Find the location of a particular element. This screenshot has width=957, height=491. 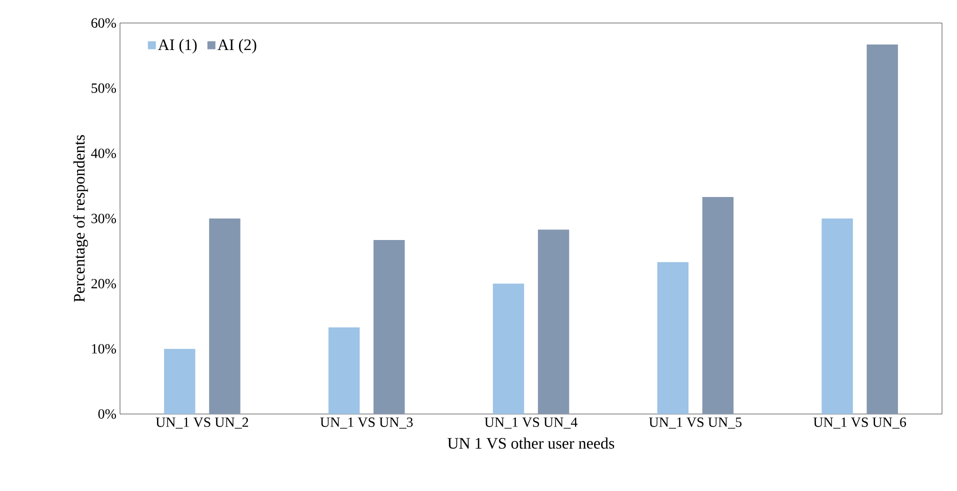

x-tick-label: UN_1 VS UN_3 is located at coordinates (366, 423).